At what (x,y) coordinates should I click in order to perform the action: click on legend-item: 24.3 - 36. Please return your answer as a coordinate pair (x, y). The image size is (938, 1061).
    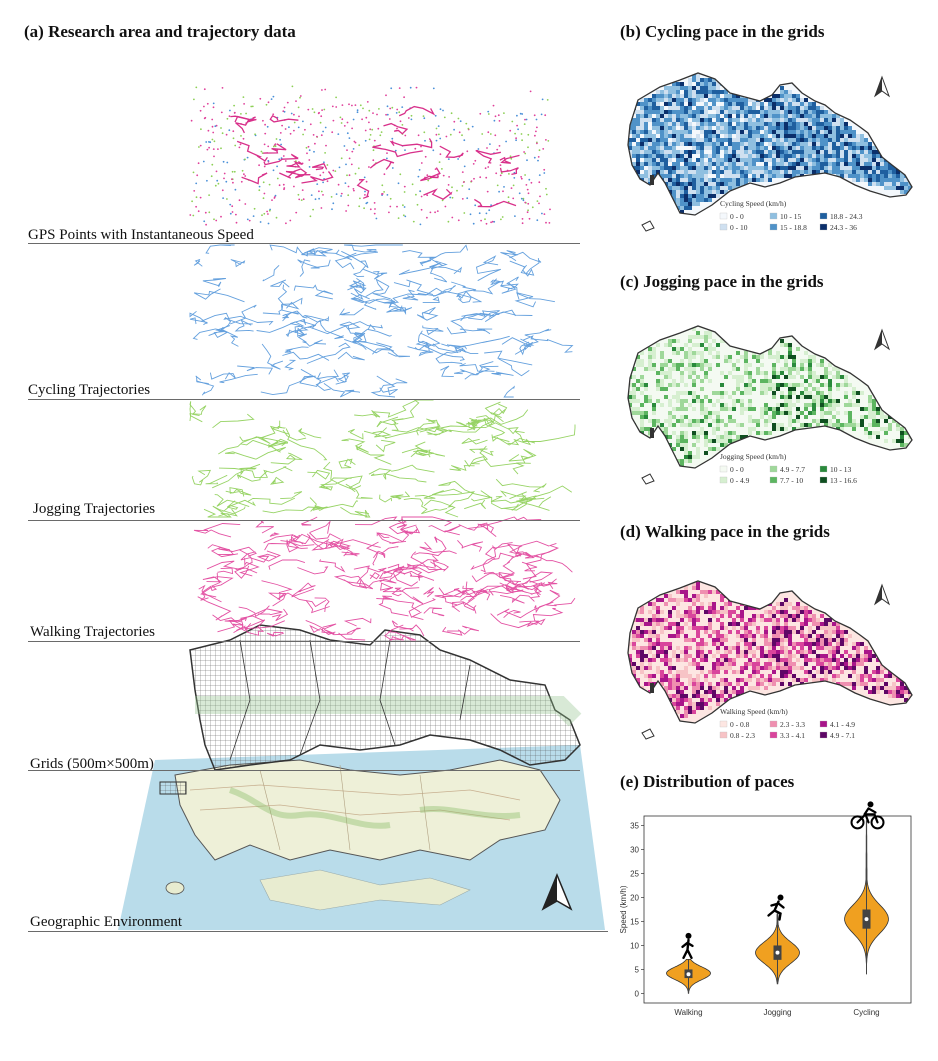
    Looking at the image, I should click on (843, 227).